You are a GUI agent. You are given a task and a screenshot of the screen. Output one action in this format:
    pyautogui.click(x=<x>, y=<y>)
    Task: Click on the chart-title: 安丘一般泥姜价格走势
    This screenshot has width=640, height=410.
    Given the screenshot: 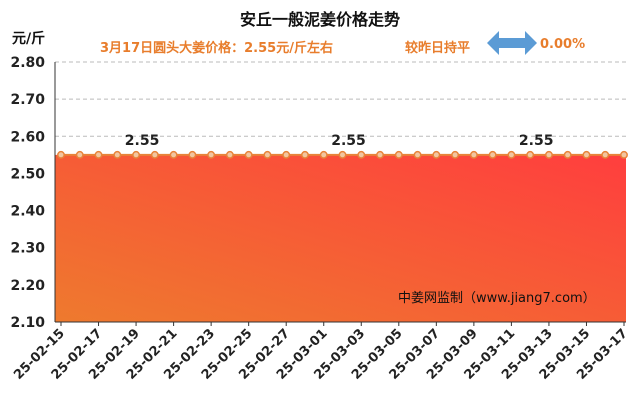 What is the action you would take?
    pyautogui.click(x=319, y=19)
    